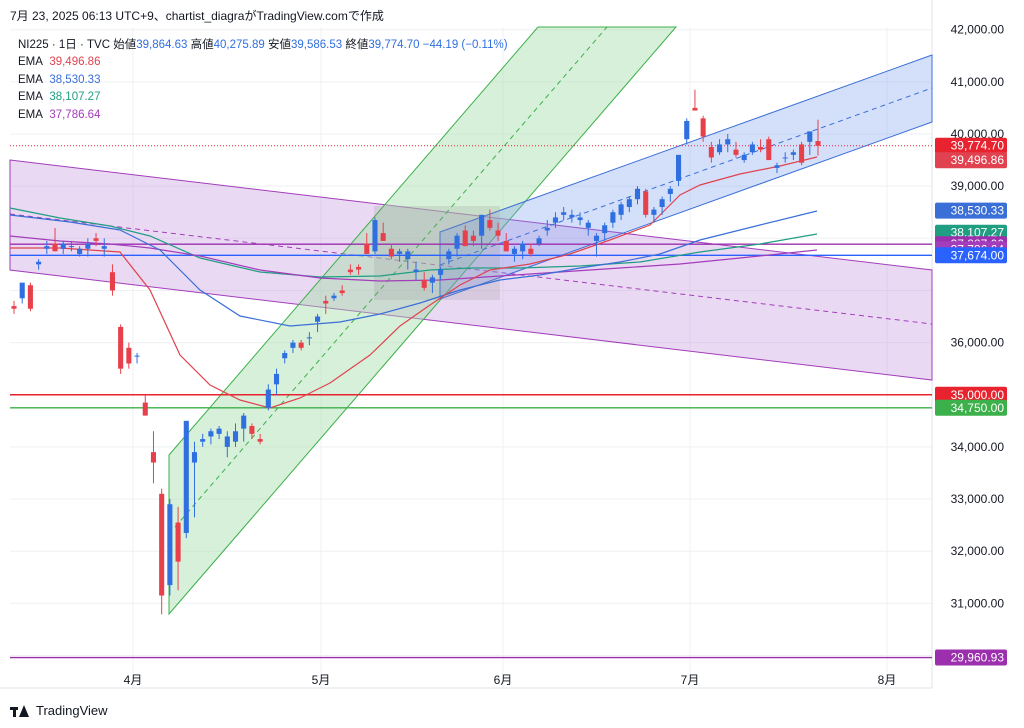 The image size is (1024, 728). What do you see at coordinates (263, 97) in the screenshot?
I see `ema-row: EMA 38,107.27` at bounding box center [263, 97].